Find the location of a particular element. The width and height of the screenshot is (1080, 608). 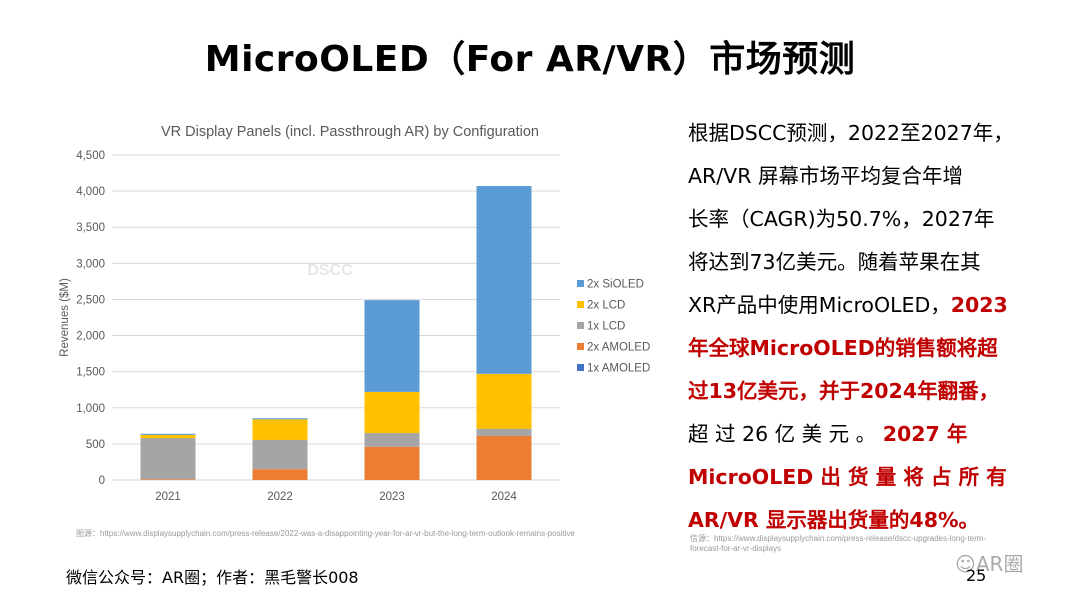

dscc-watermark: DSCC is located at coordinates (330, 270).